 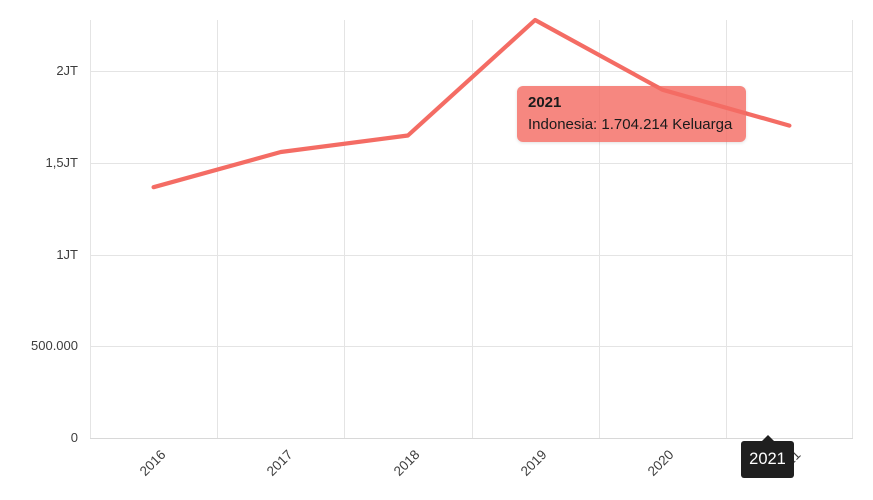 What do you see at coordinates (406, 463) in the screenshot?
I see `x-axis-tick-label: 2018` at bounding box center [406, 463].